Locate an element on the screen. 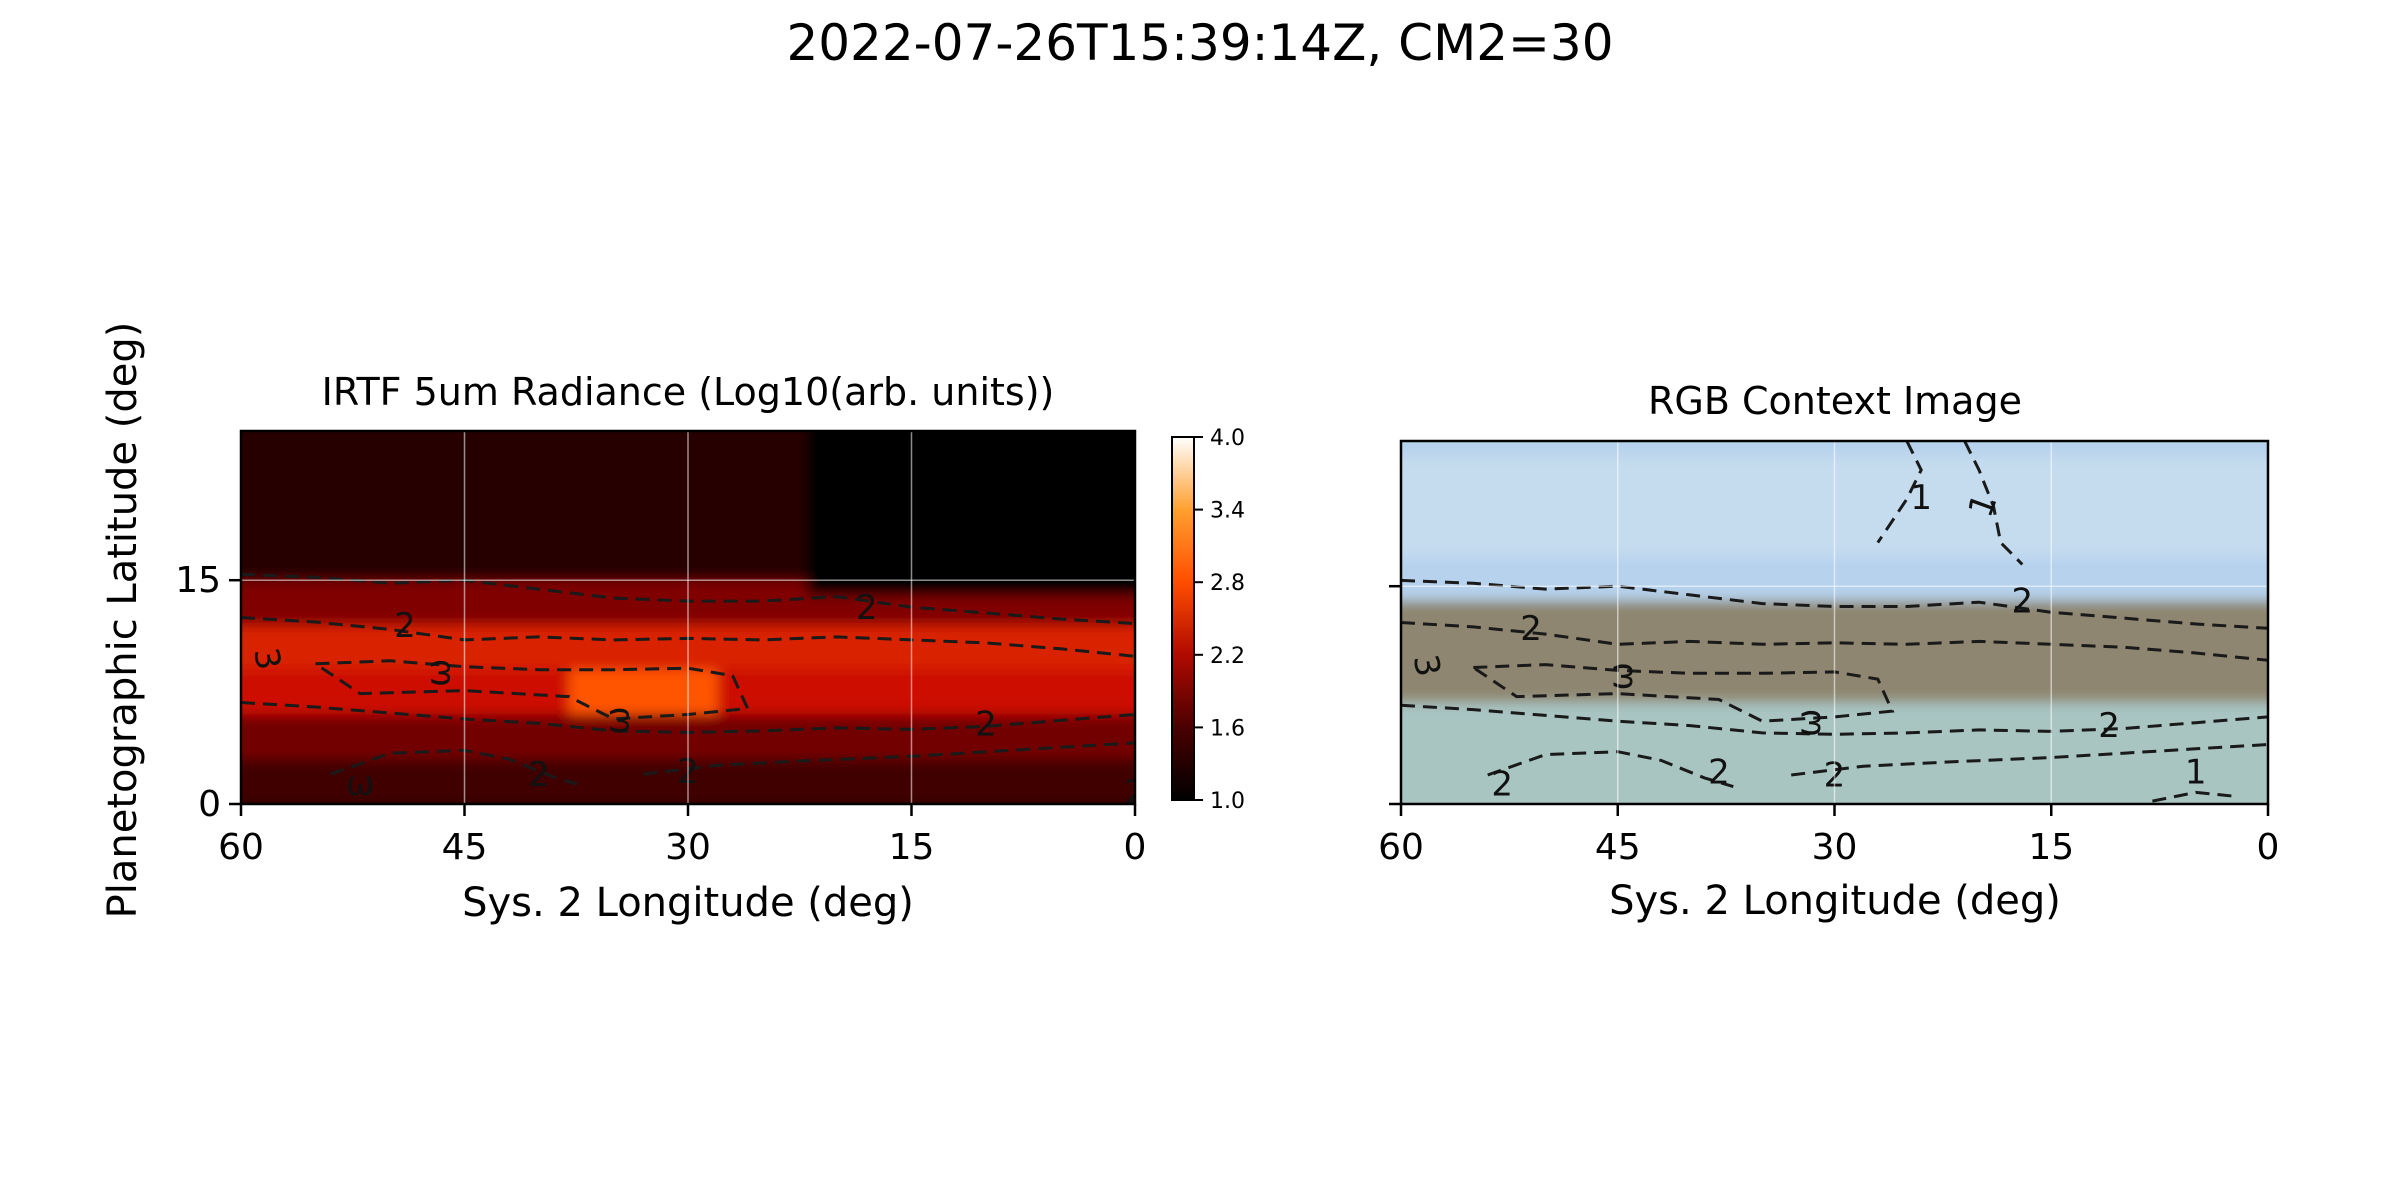  figure-title: 2022-07-26T15:39:14Z, CM2=30 is located at coordinates (1200, 43).